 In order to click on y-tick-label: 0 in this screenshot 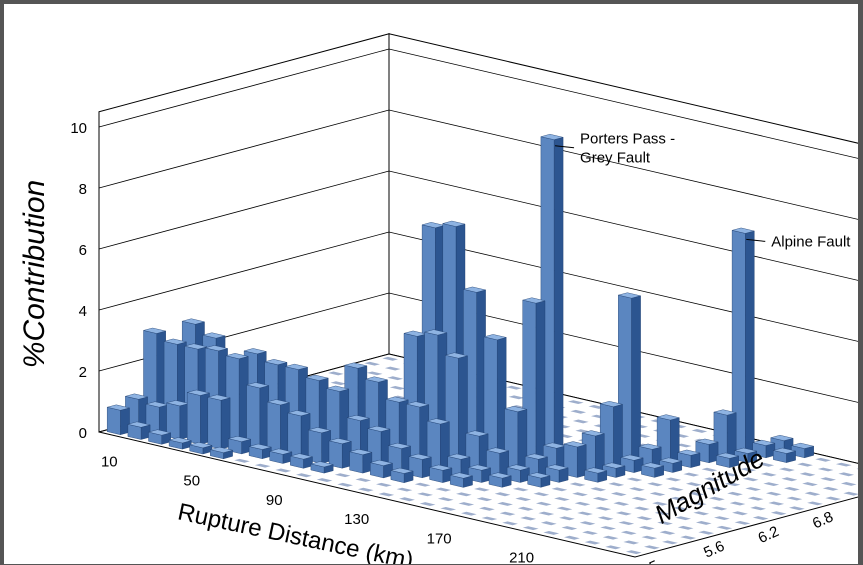, I will do `click(83, 433)`.